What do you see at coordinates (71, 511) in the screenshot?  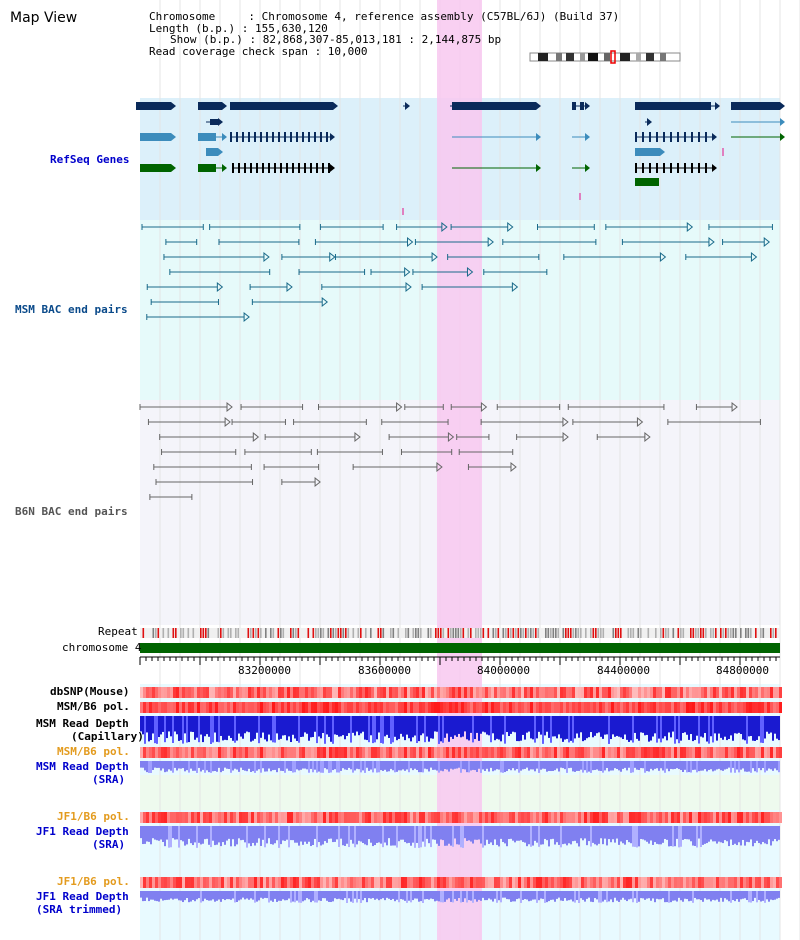 I see `b6n-bac-track-label: B6N BAC end pairs` at bounding box center [71, 511].